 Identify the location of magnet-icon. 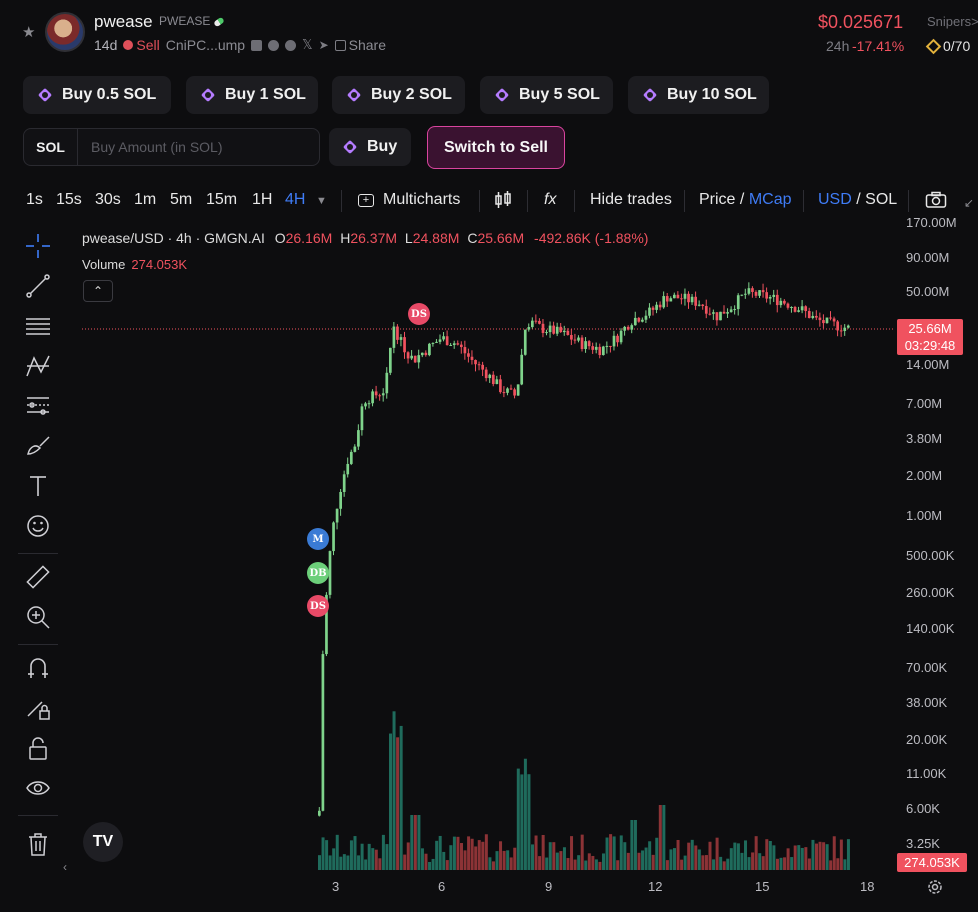
(39, 669).